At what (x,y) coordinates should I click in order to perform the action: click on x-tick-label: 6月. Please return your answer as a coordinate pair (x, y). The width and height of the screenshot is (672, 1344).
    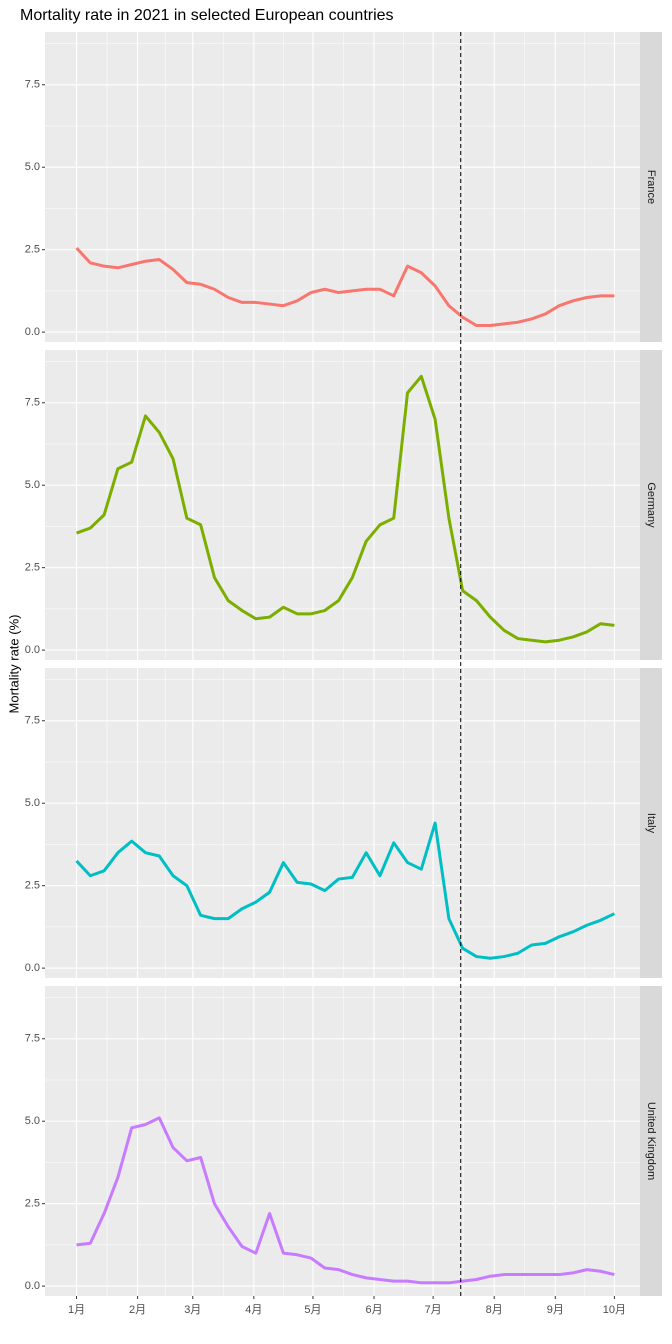
    Looking at the image, I should click on (373, 1310).